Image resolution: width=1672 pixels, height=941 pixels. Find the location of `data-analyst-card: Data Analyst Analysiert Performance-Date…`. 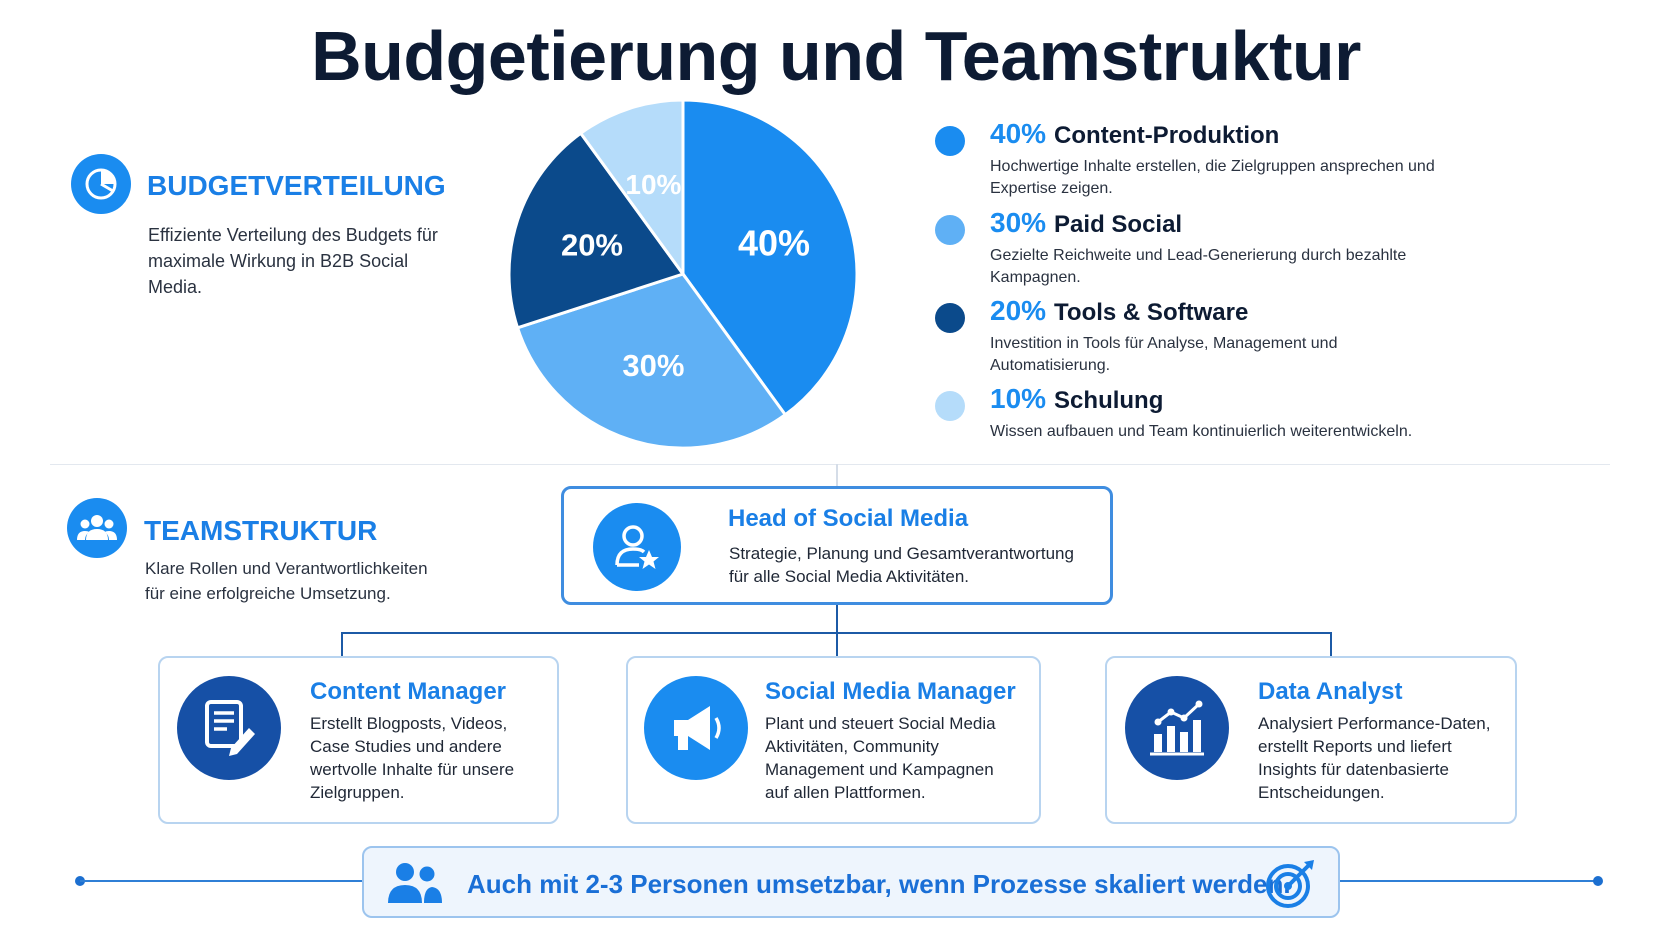

data-analyst-card: Data Analyst Analysiert Performance-Date… is located at coordinates (1311, 740).